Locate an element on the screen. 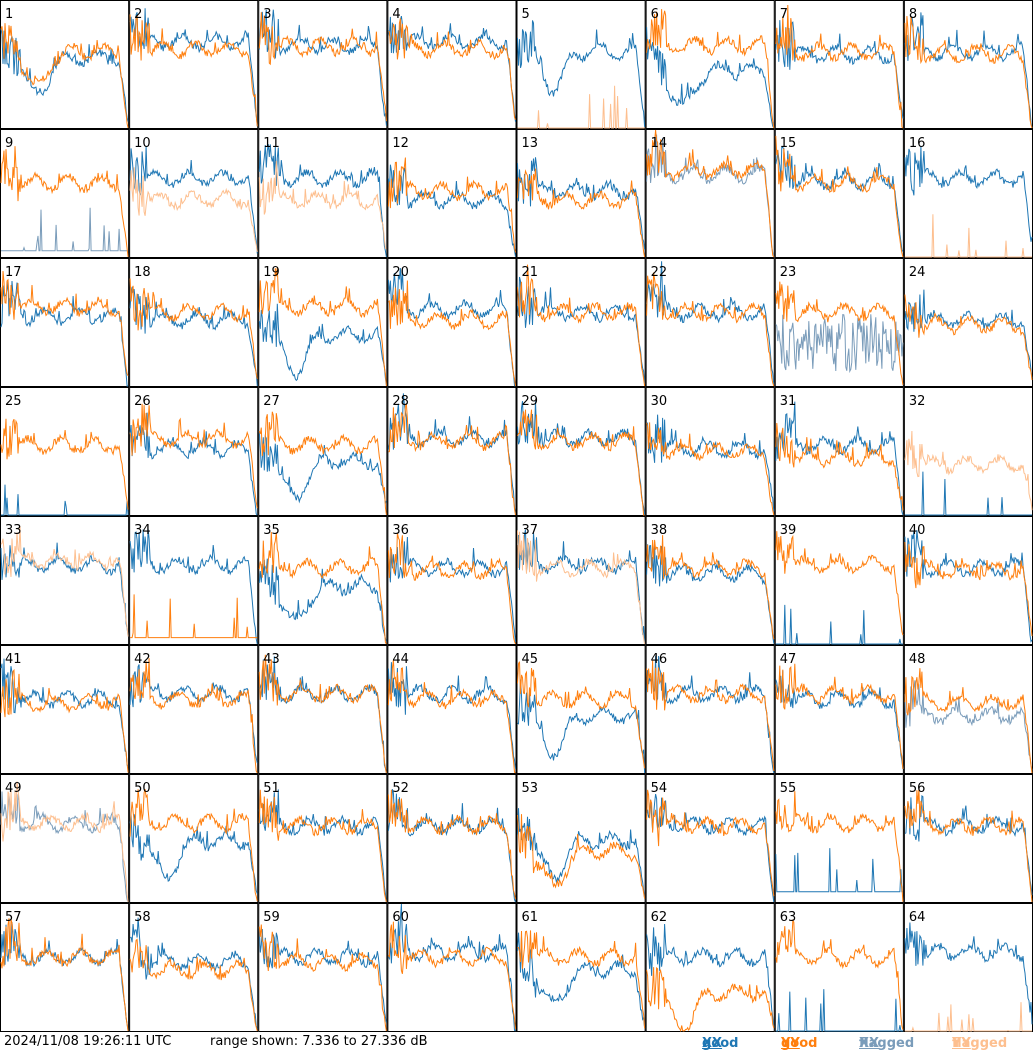  panel-32: 32 is located at coordinates (968, 451).